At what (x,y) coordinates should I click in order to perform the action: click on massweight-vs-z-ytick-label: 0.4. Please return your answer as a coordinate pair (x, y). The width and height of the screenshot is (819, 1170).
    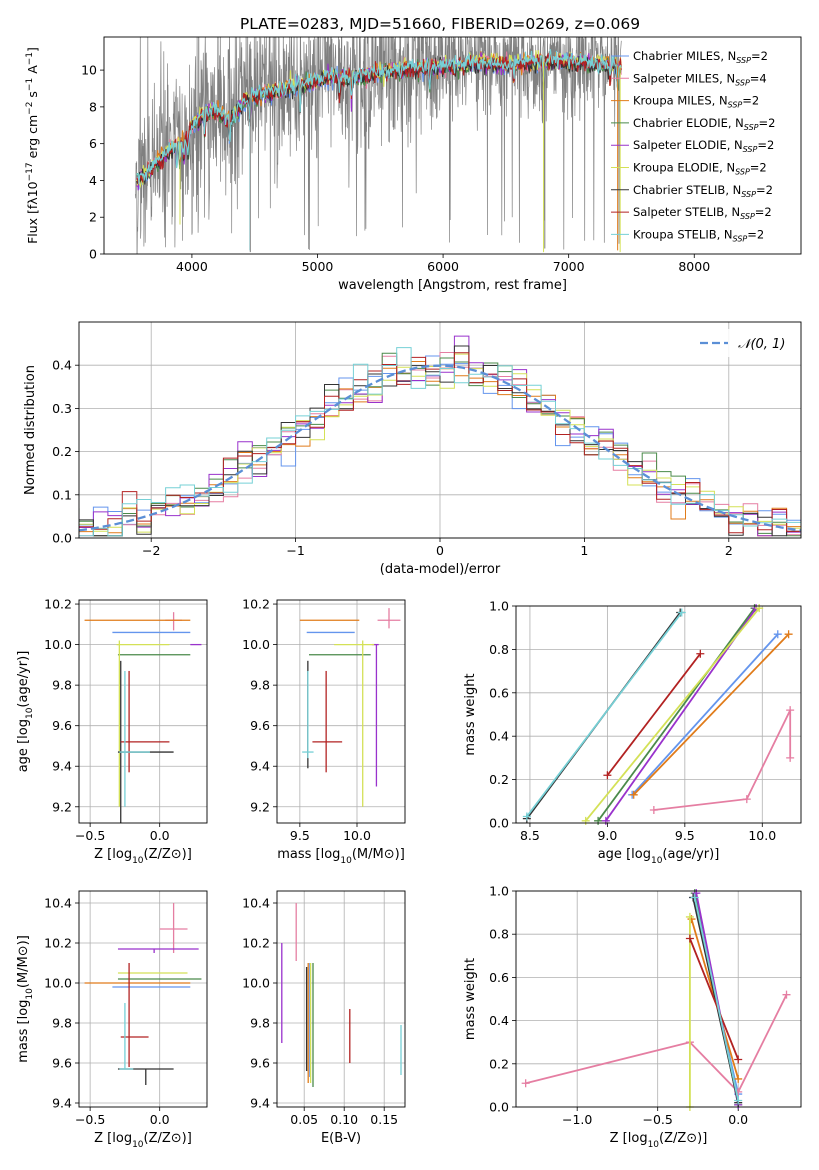
    Looking at the image, I should click on (499, 1020).